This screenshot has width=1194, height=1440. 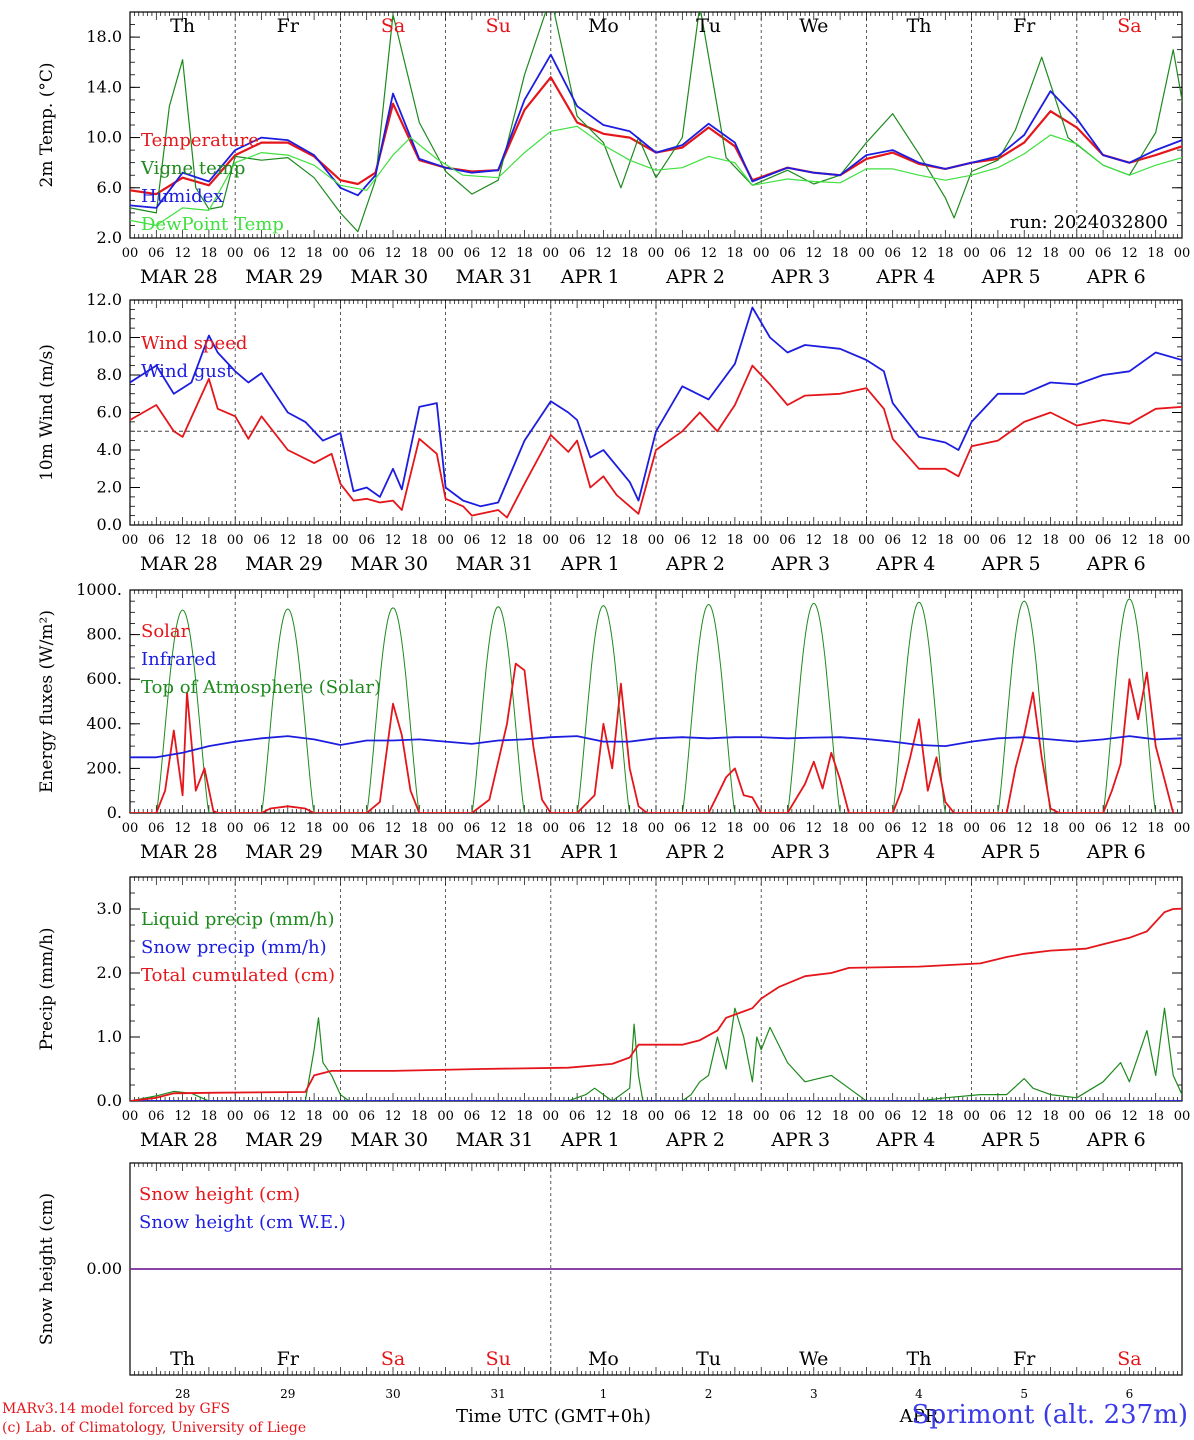 I want to click on y-tick-label: 0.0, so click(x=109, y=1100).